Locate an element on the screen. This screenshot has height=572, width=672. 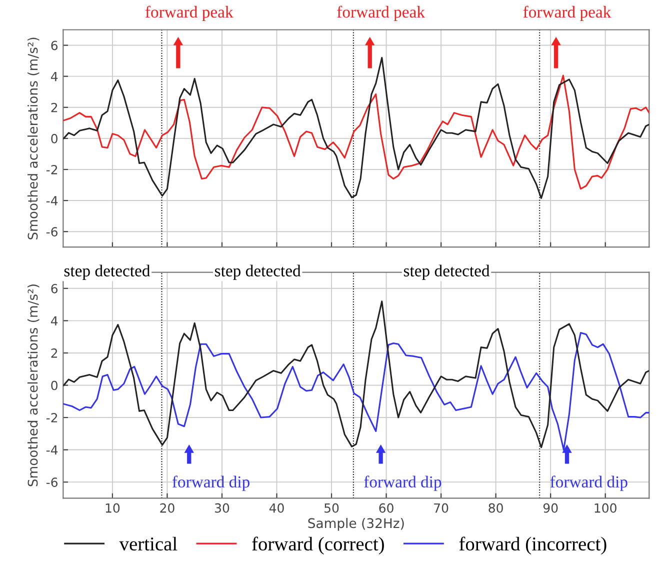
x-tick-label: 100 is located at coordinates (605, 508).